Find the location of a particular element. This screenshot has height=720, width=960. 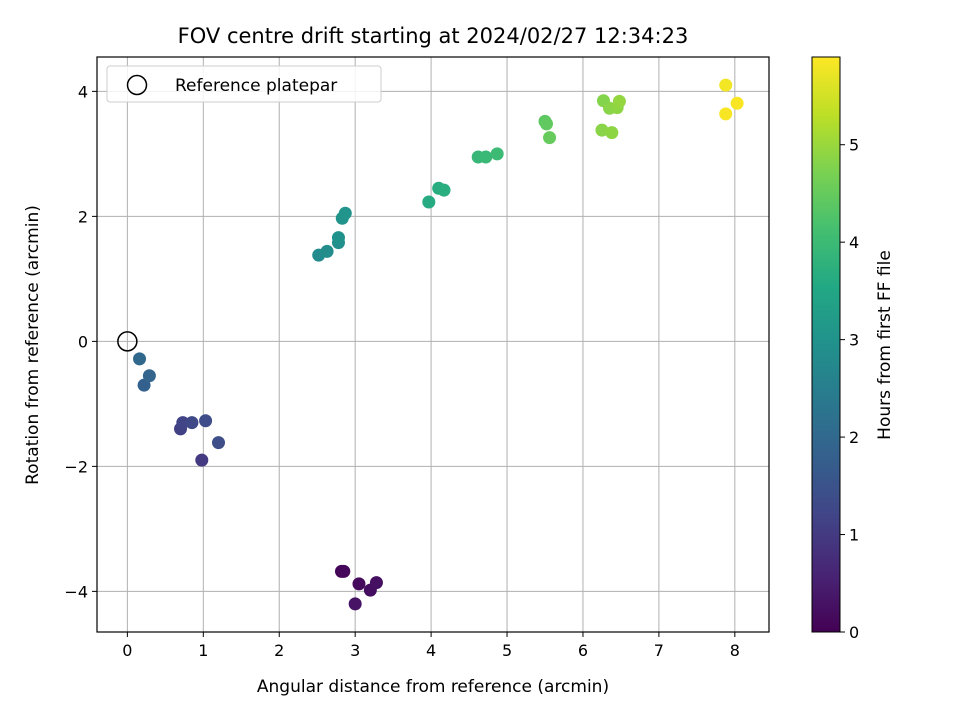

x-tick-label: 5 is located at coordinates (507, 650).